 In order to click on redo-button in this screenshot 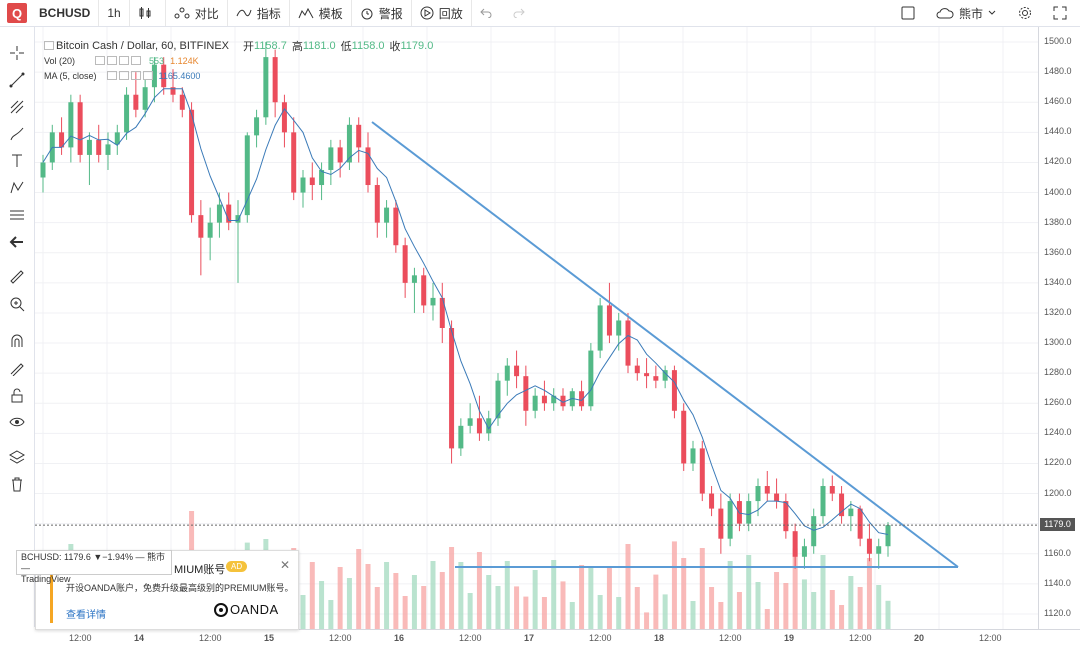, I will do `click(521, 13)`.